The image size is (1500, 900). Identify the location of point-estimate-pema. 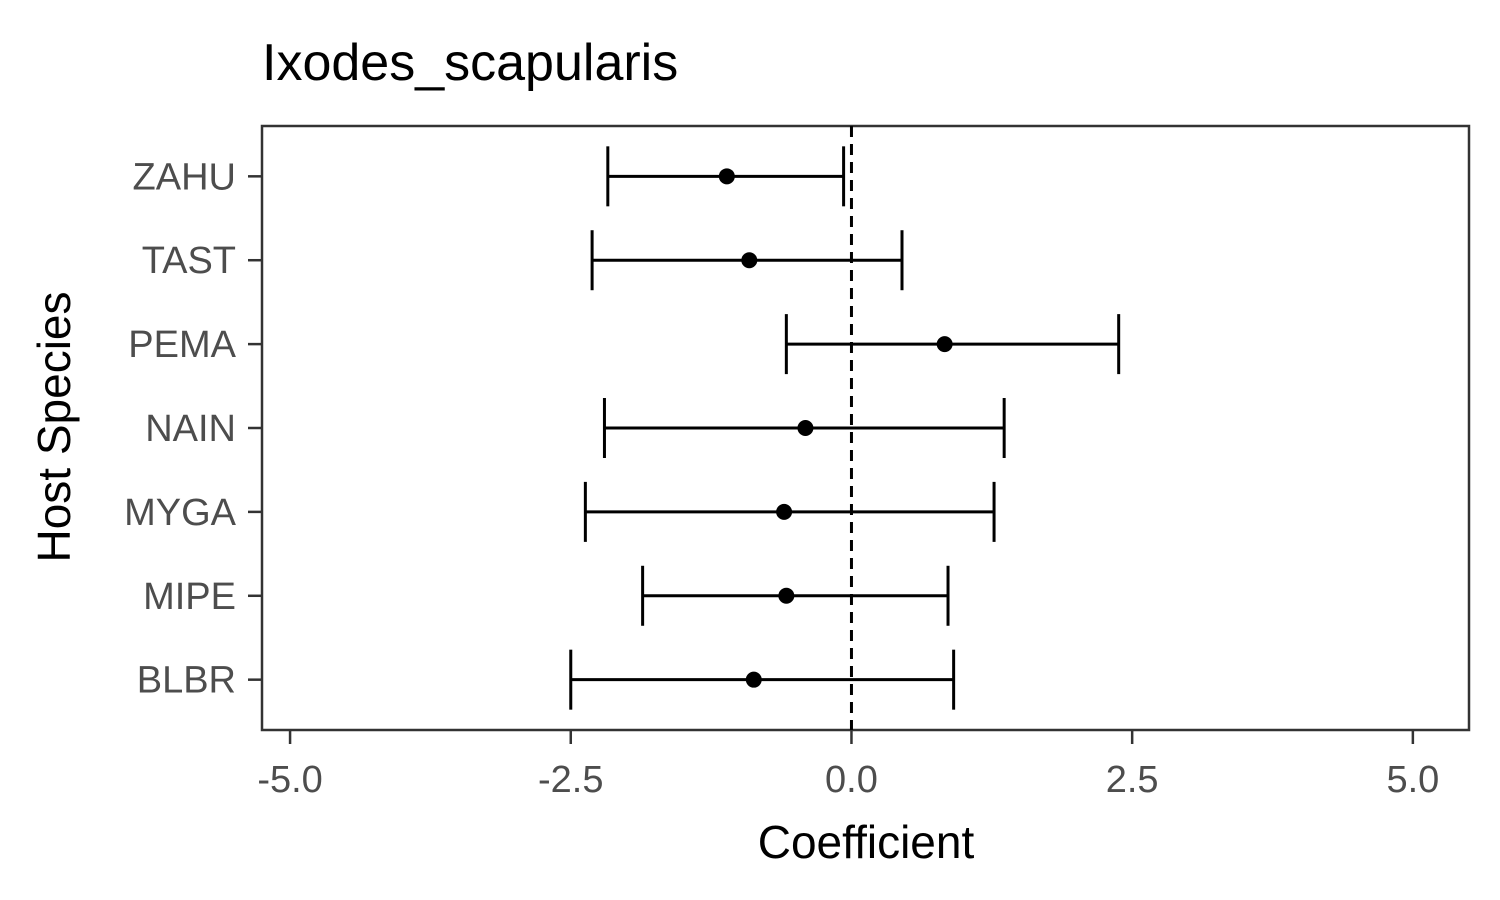
(944, 344).